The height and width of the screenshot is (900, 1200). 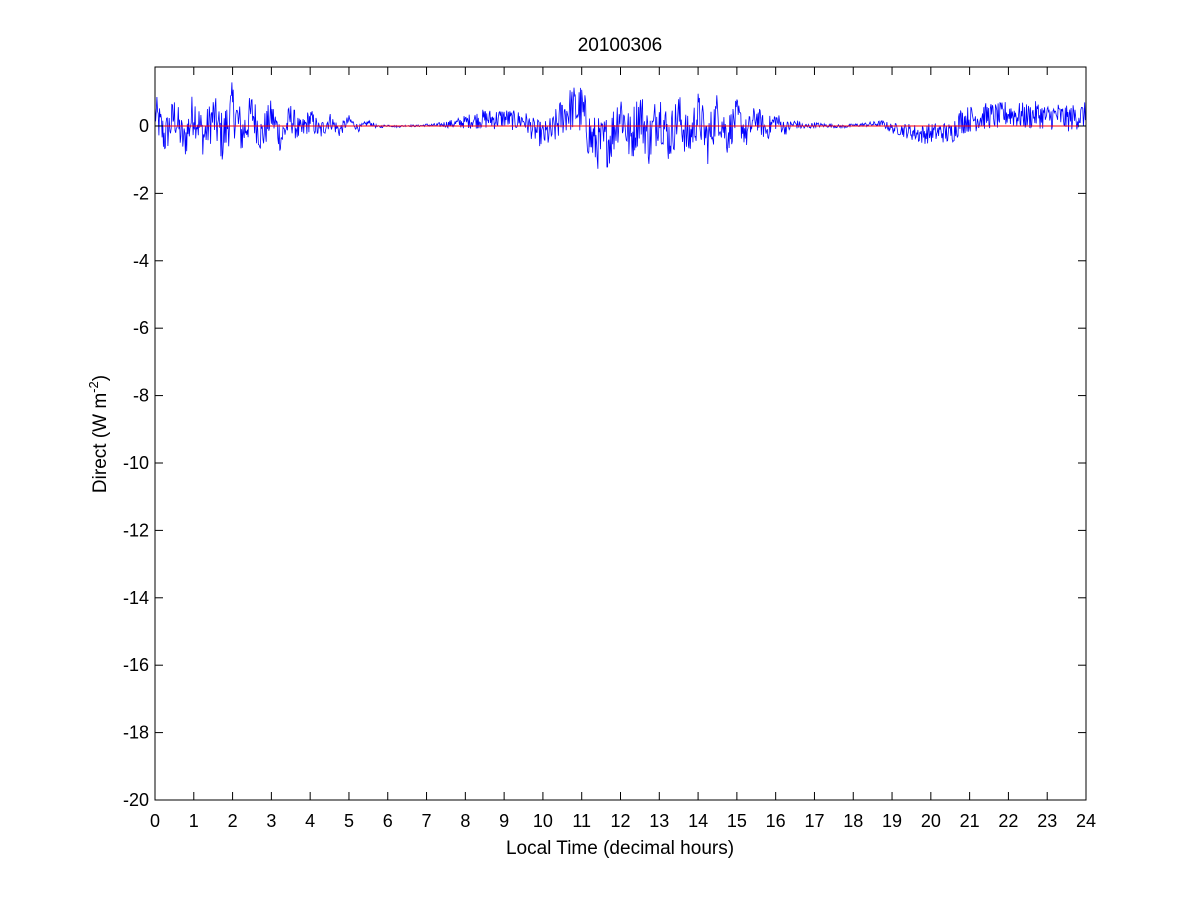 What do you see at coordinates (271, 821) in the screenshot?
I see `x-tick-label: 3` at bounding box center [271, 821].